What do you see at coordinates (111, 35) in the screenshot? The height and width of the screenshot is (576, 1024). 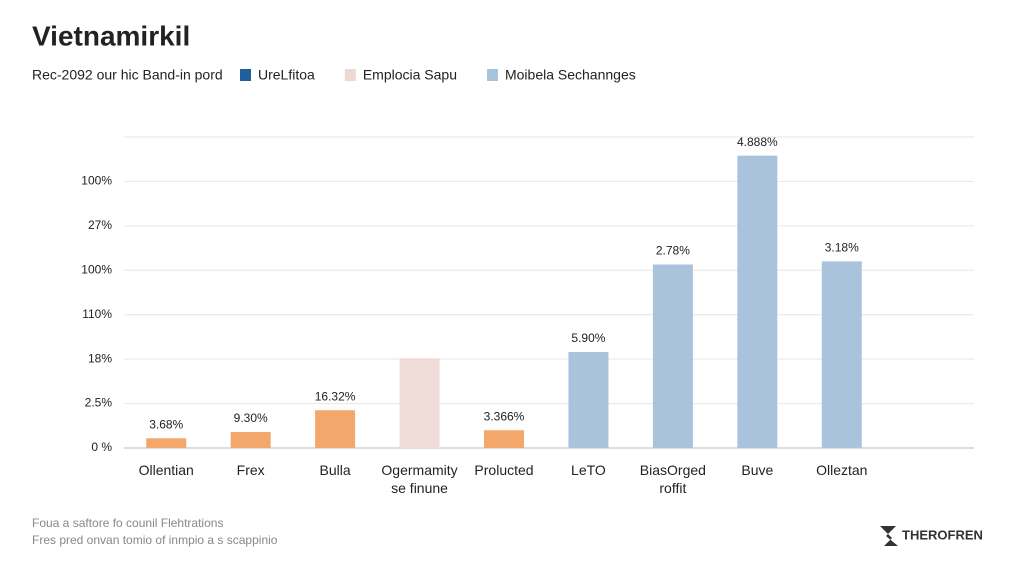 I see `chart-title: Vietnamirkil` at bounding box center [111, 35].